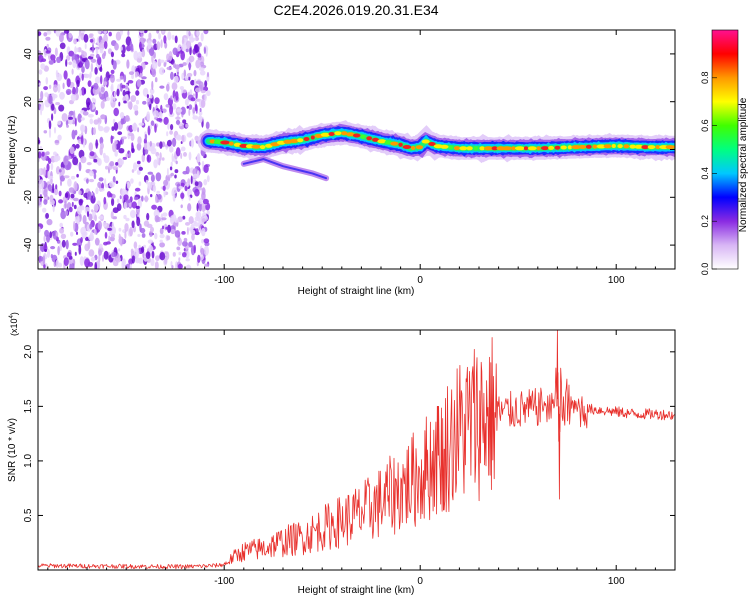 The image size is (750, 600). What do you see at coordinates (28, 54) in the screenshot?
I see `spectrogram-y-tick-label: 40` at bounding box center [28, 54].